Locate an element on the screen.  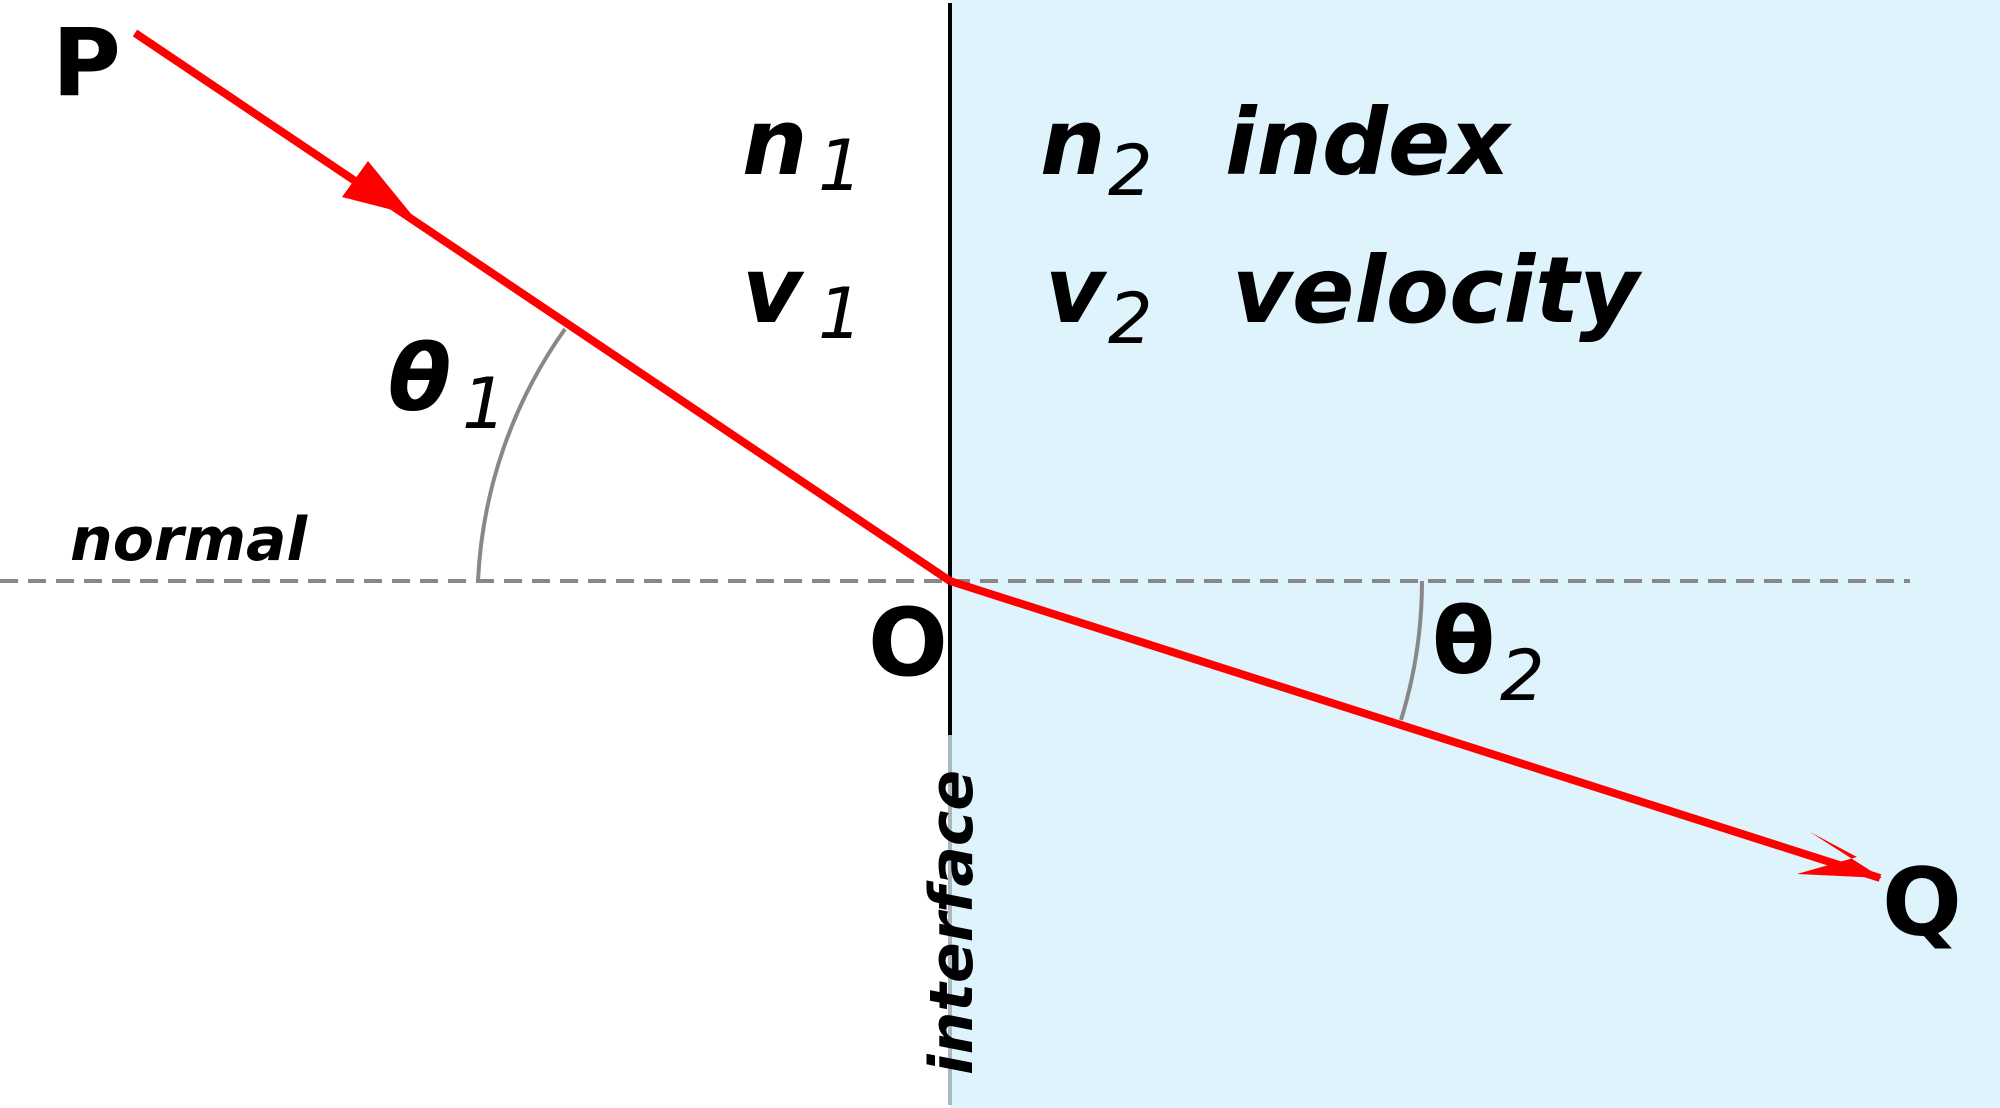
n1-subscript: 1 is located at coordinates (840, 166).